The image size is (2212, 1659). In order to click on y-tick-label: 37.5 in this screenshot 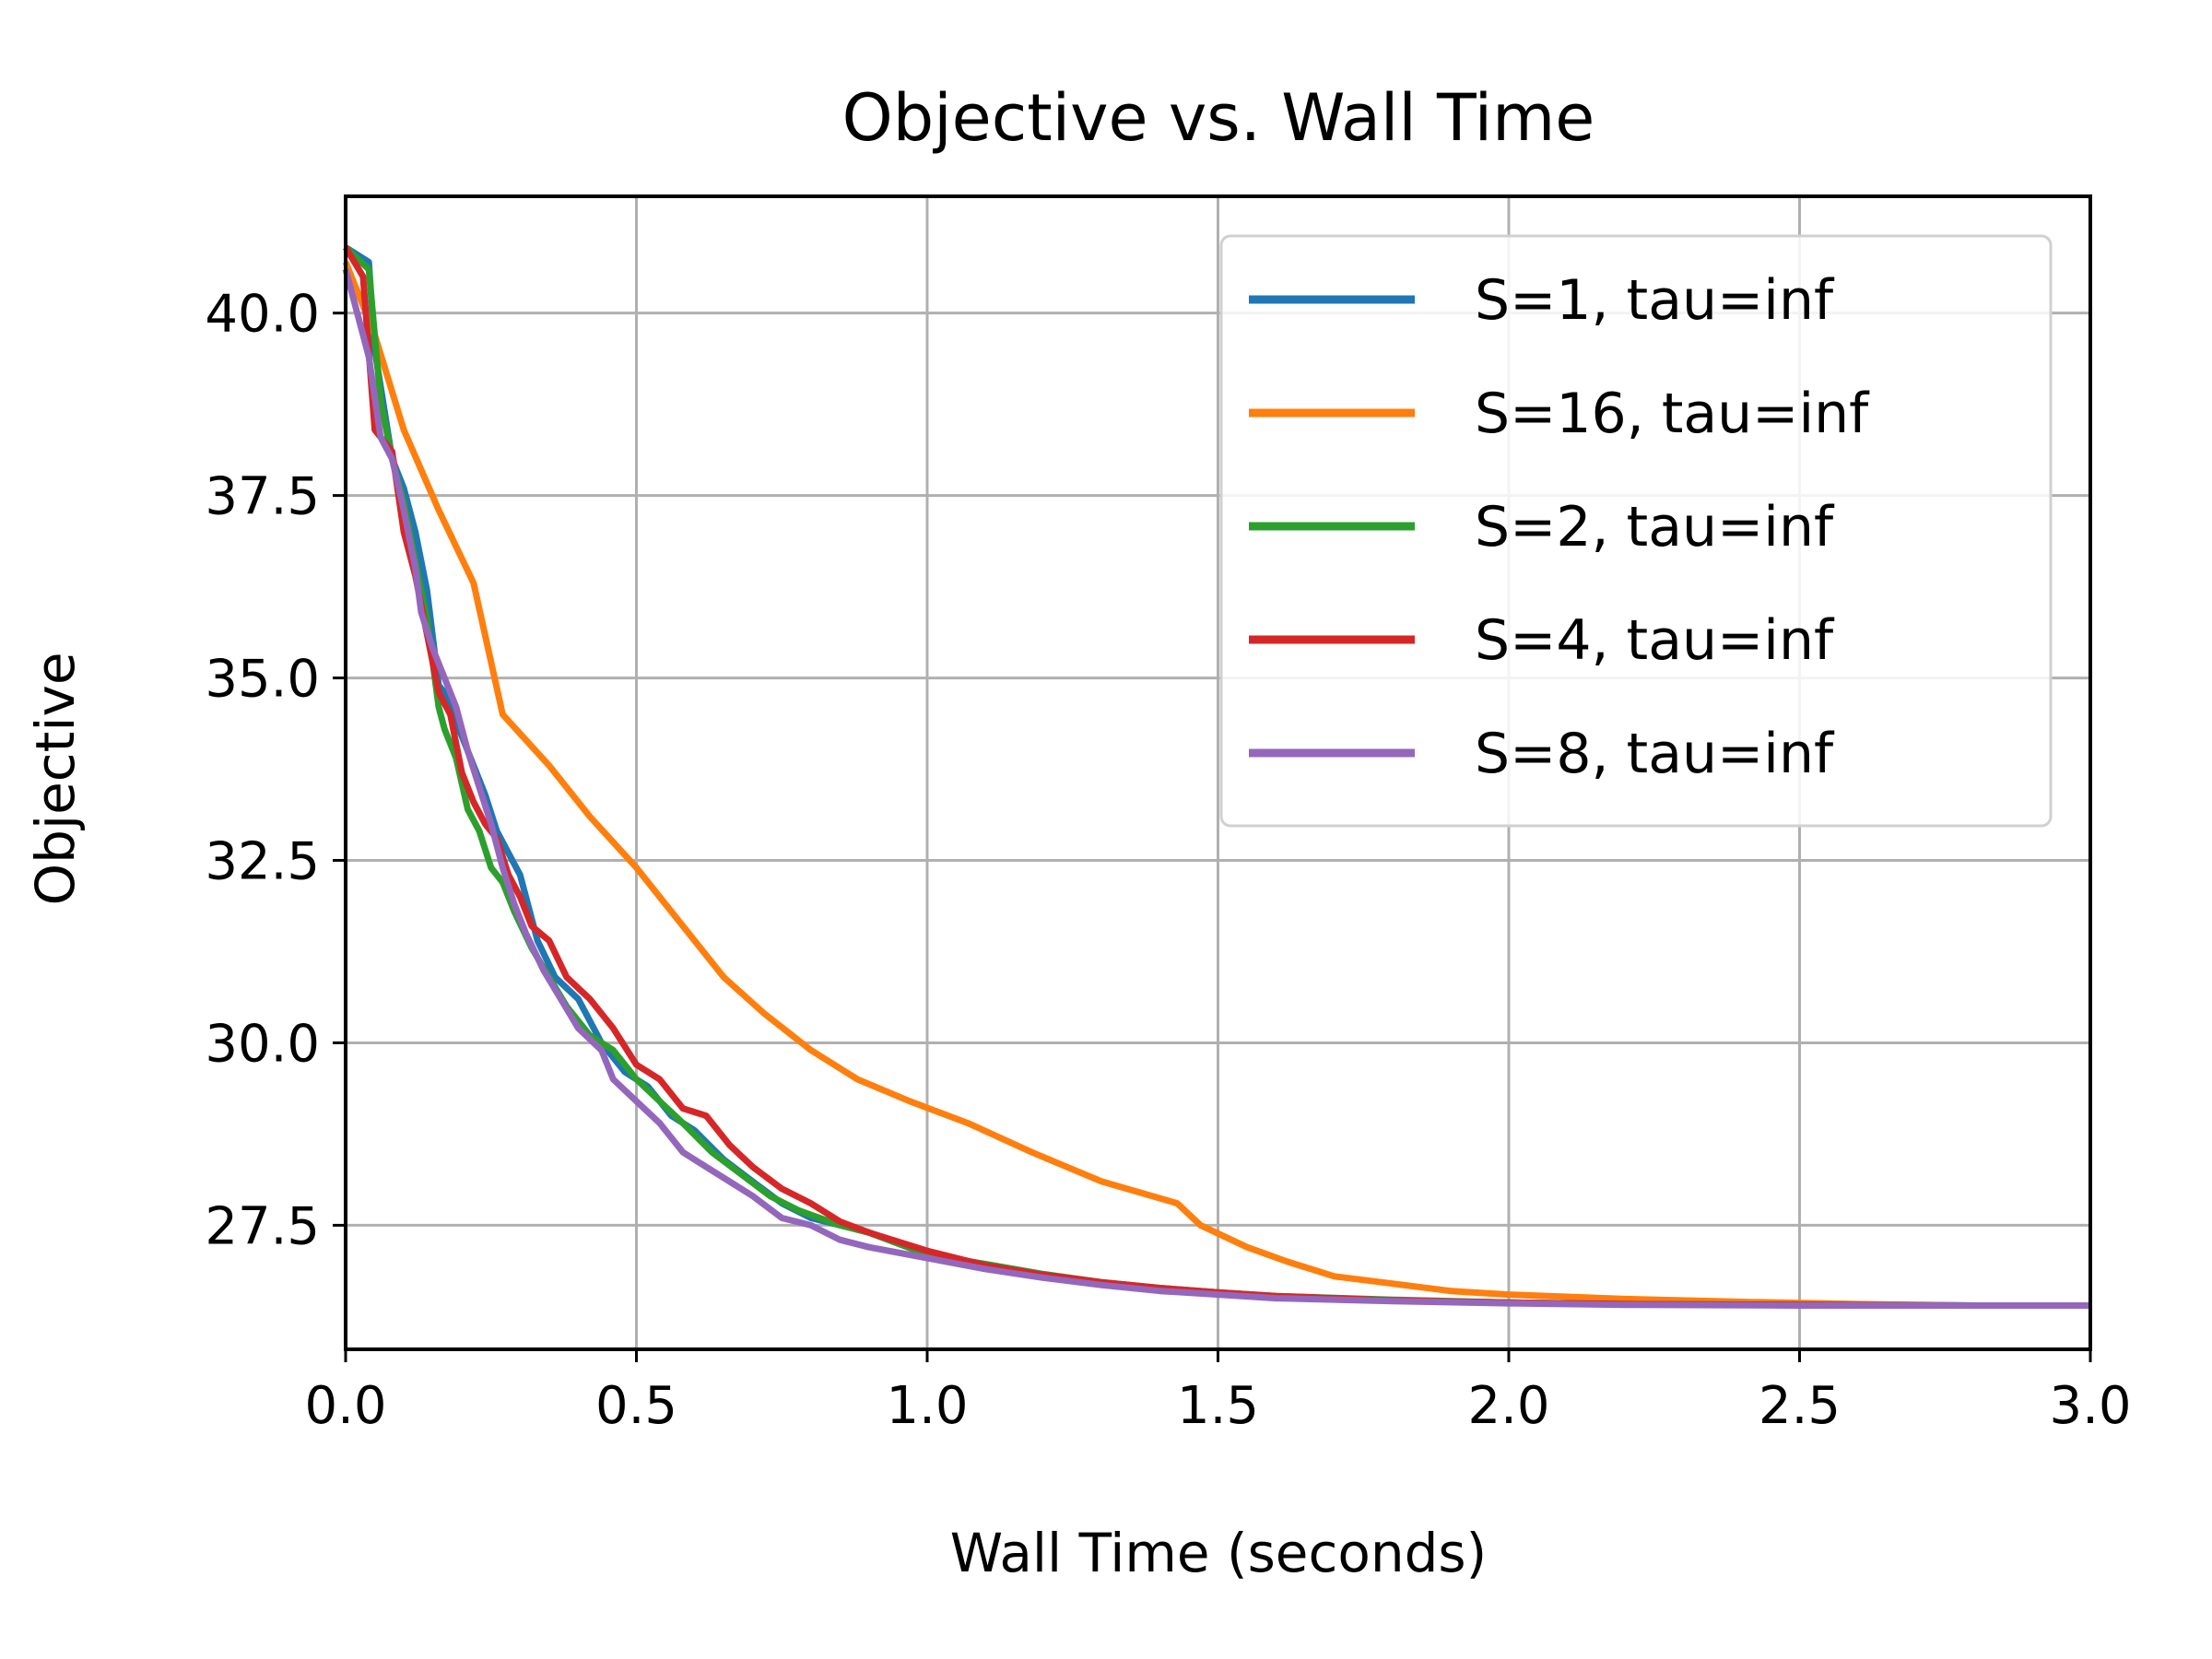, I will do `click(262, 497)`.